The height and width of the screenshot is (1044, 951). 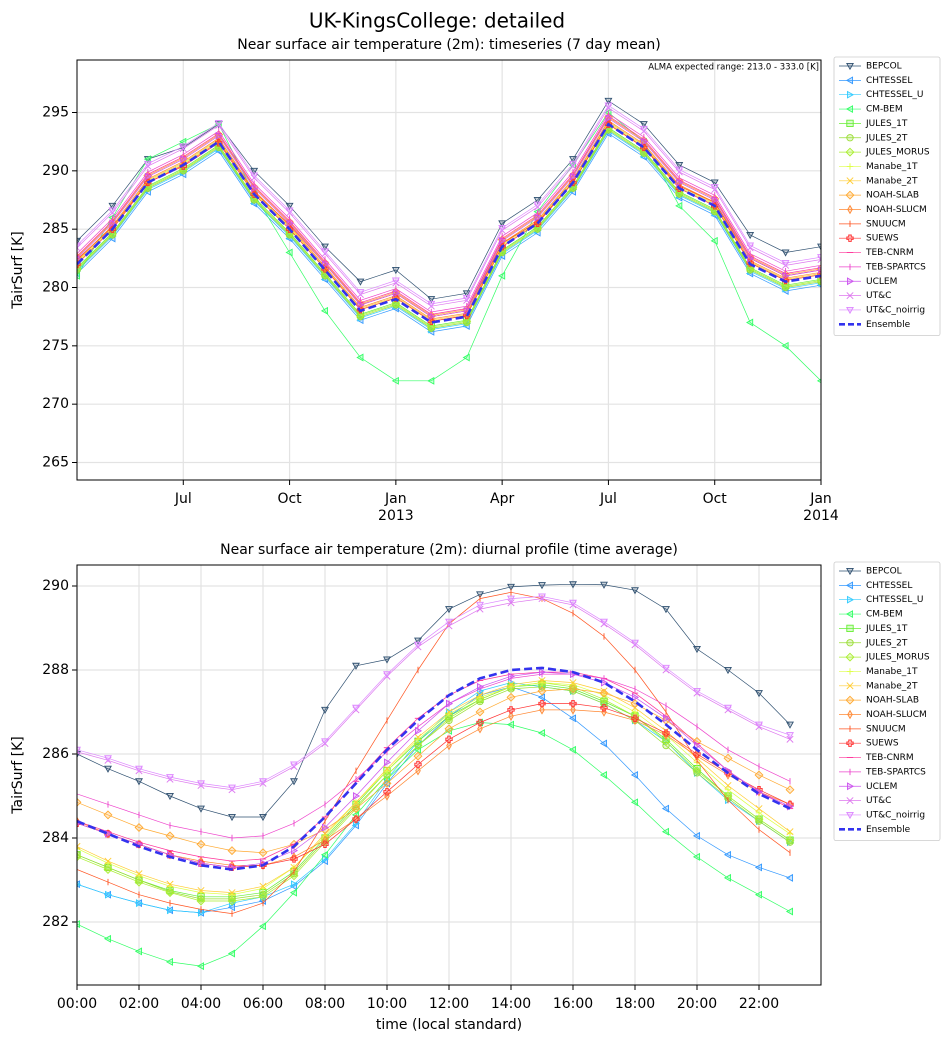 I want to click on x-tick-label: Apr, so click(x=502, y=499).